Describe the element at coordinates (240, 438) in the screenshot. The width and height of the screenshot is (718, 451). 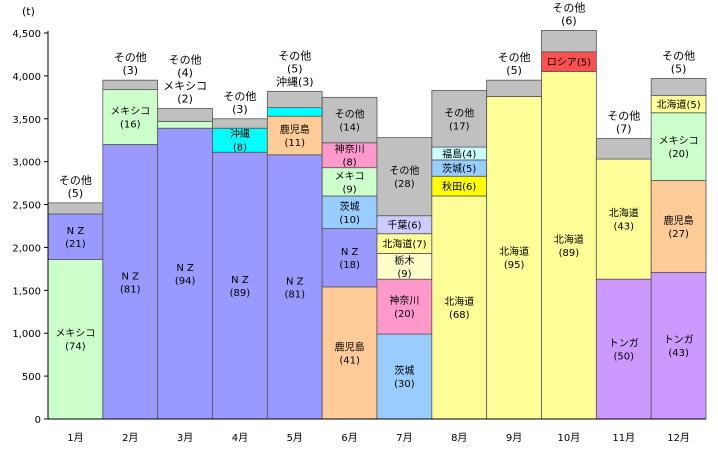
I see `x-tick-label: 4月` at that location.